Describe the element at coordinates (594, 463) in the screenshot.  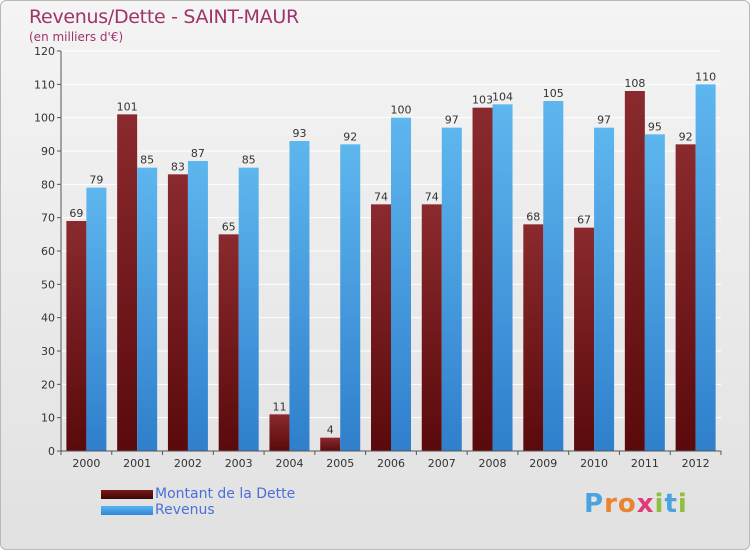
I see `x-tick-label: 2010` at that location.